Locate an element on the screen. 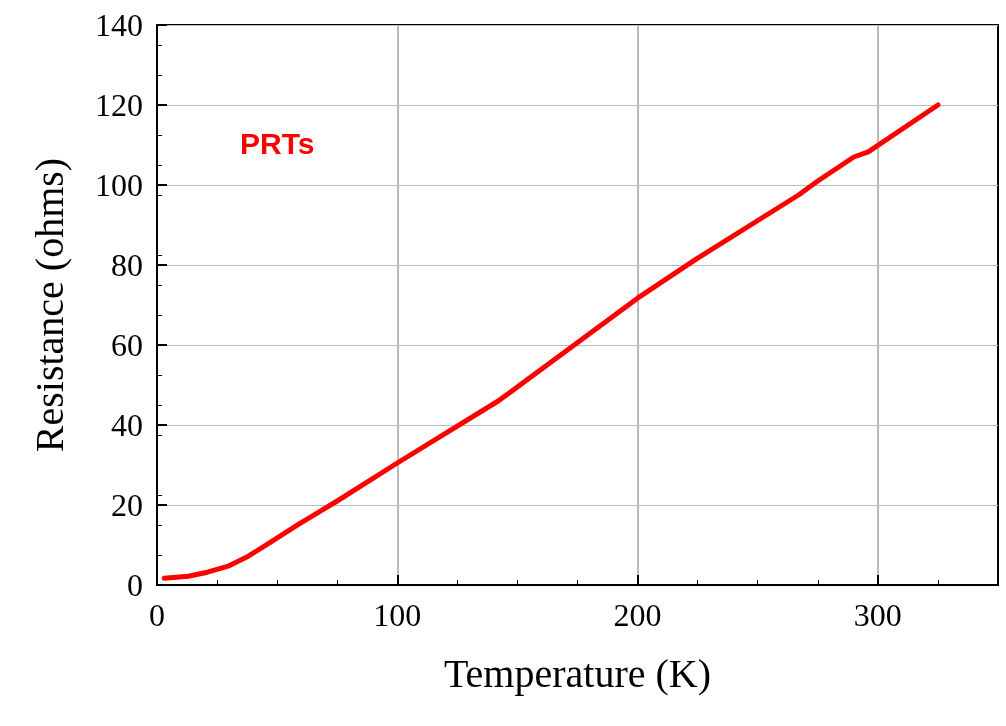  x-tick-label: 100 is located at coordinates (397, 615).